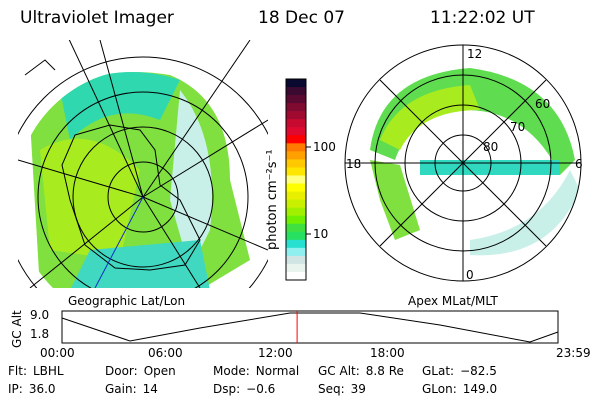 This screenshot has height=400, width=600. I want to click on colorbar, so click(296, 180).